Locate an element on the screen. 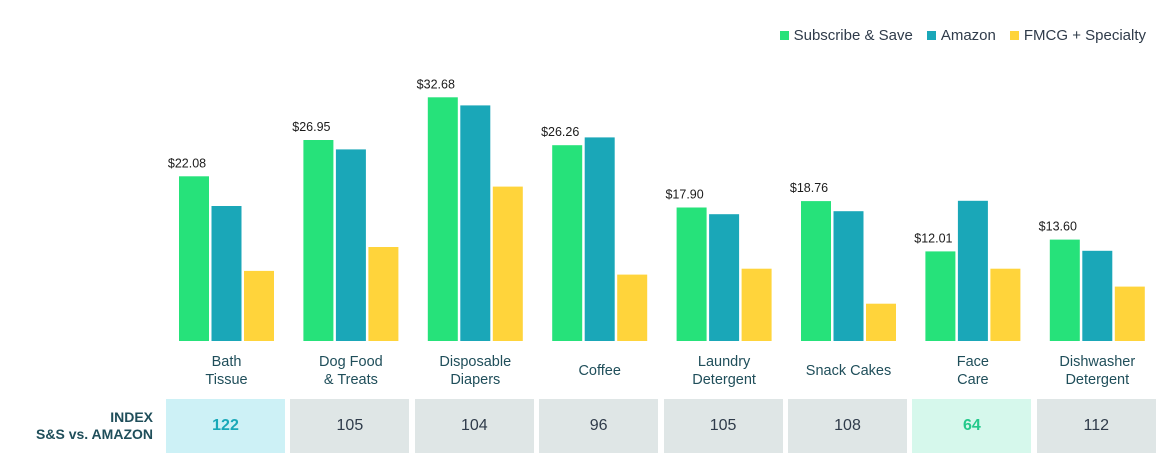 The height and width of the screenshot is (462, 1166). category-label-line: Bath is located at coordinates (226, 362).